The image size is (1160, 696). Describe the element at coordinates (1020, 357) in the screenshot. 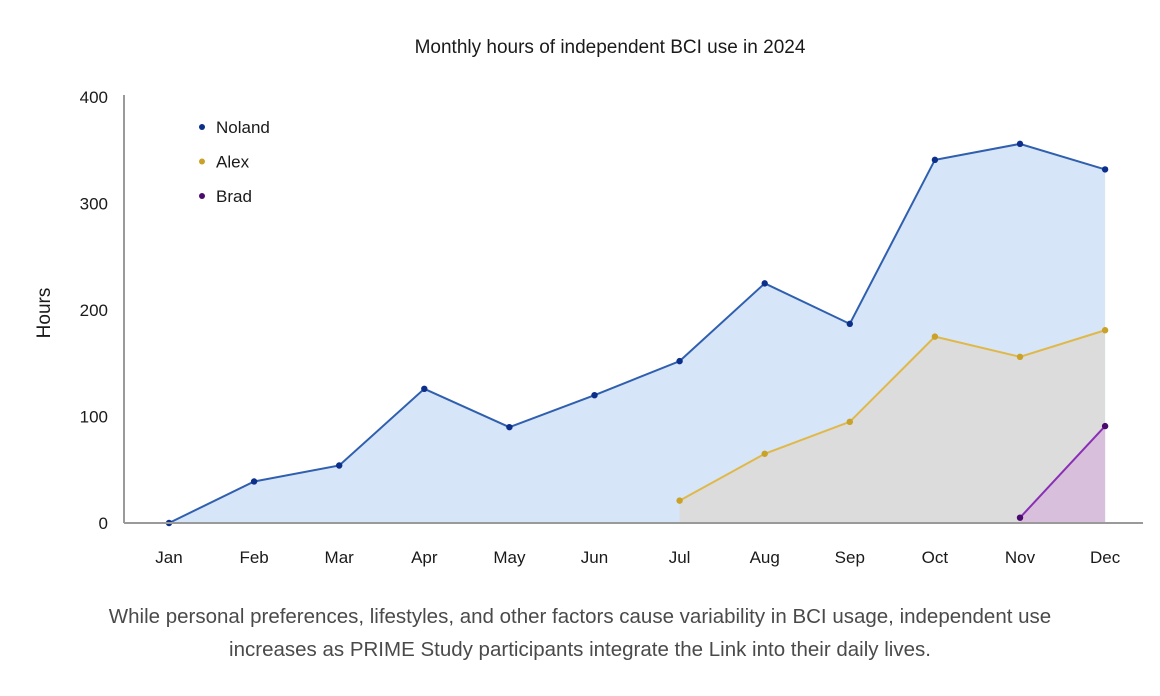

I see `point-alex-nov` at that location.